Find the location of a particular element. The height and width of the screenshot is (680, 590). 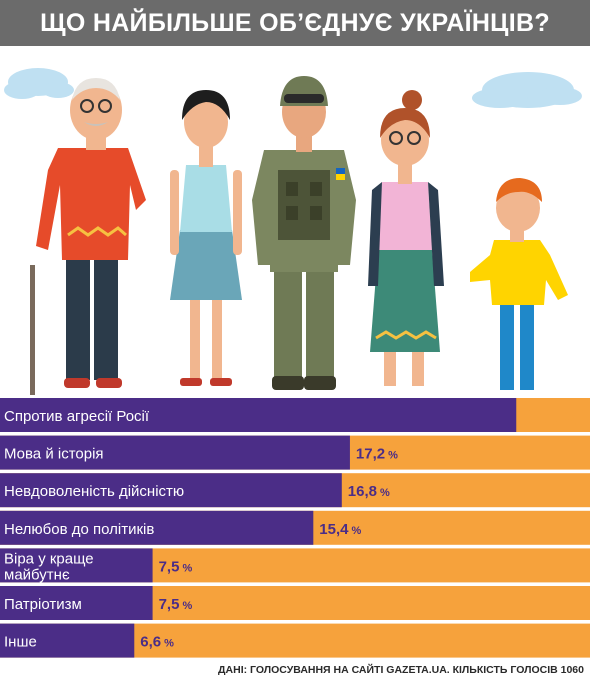

value-label: 29 % is located at coordinates (554, 415).